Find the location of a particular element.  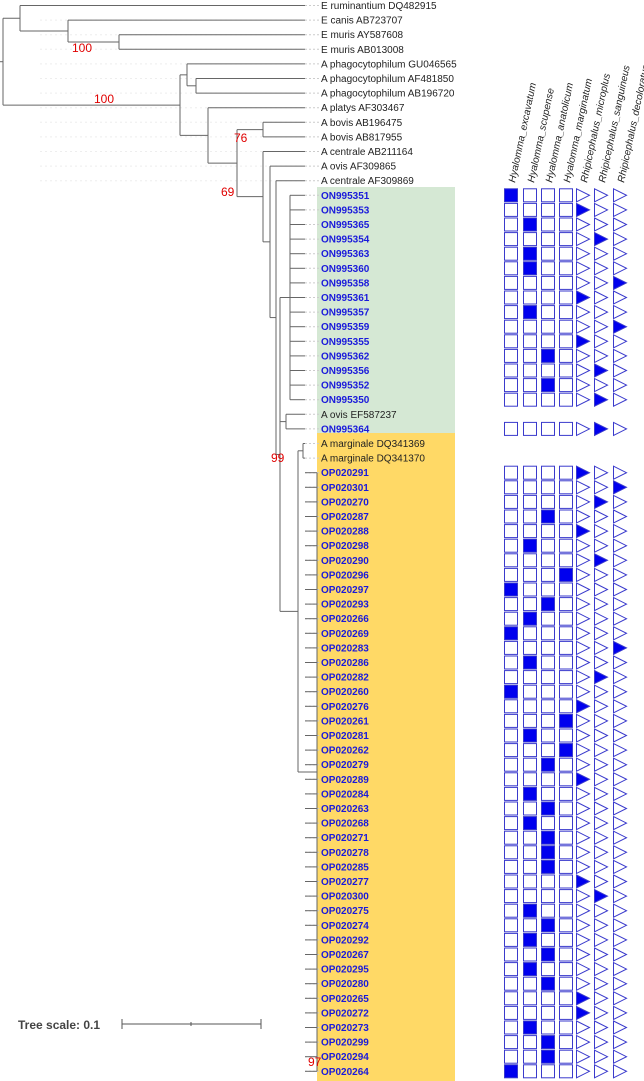

reference-leaf-label: E canis AB723707 is located at coordinates (362, 21).